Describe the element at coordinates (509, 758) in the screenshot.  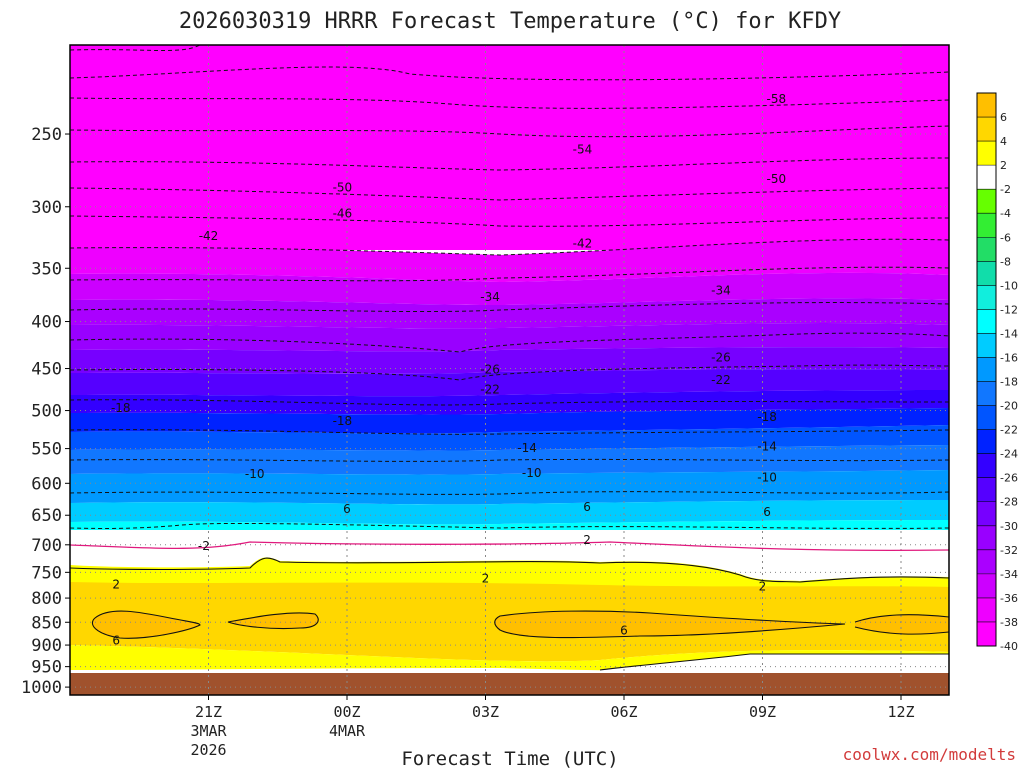
I see `x-axis-label: Forecast Time (UTC)` at that location.